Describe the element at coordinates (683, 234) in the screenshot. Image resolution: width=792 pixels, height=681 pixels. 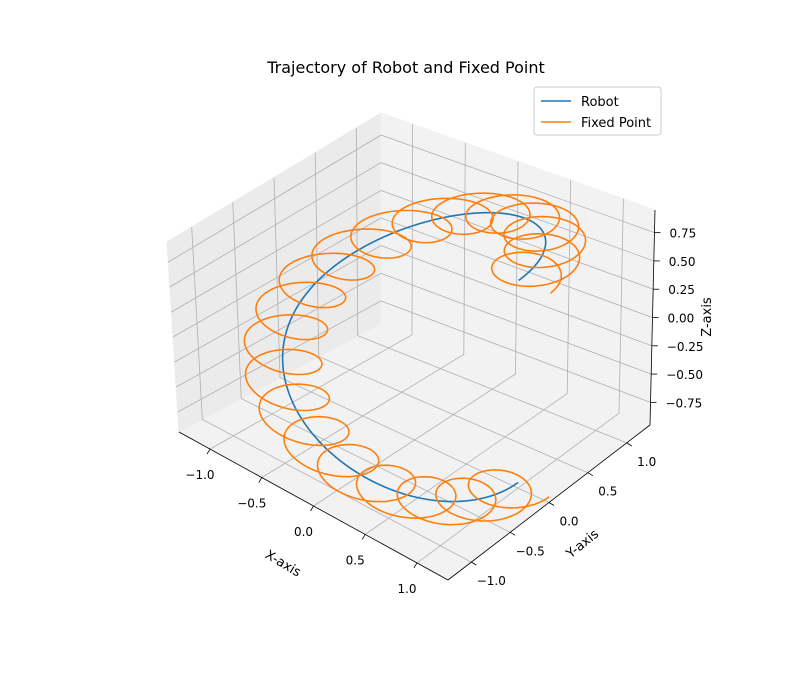
I see `z-tick-label-6: 0.75` at that location.